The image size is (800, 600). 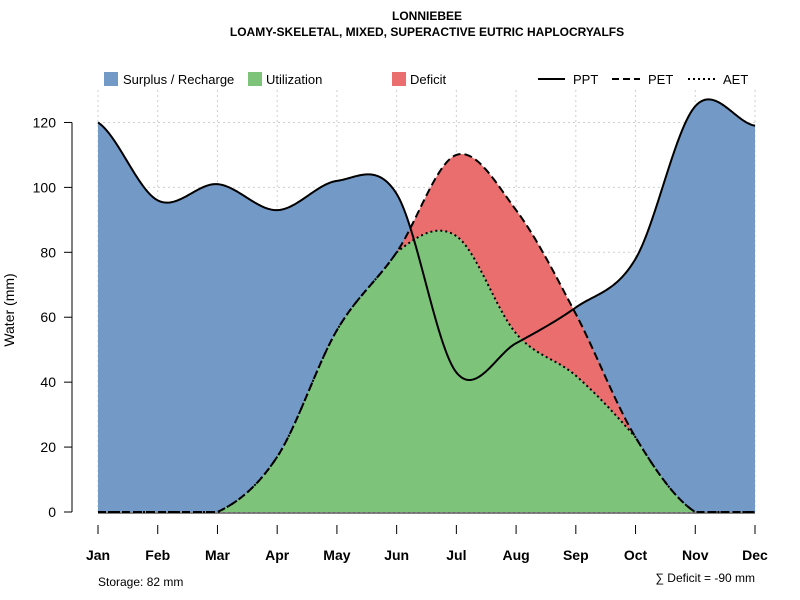 I want to click on legend-swatch-utilization, so click(x=255, y=79).